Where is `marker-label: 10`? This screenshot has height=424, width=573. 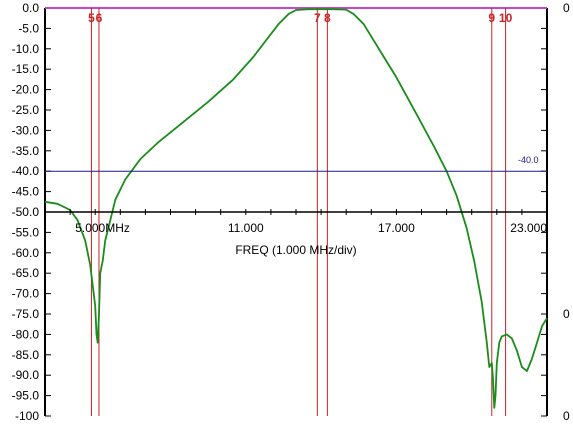 marker-label: 10 is located at coordinates (506, 18).